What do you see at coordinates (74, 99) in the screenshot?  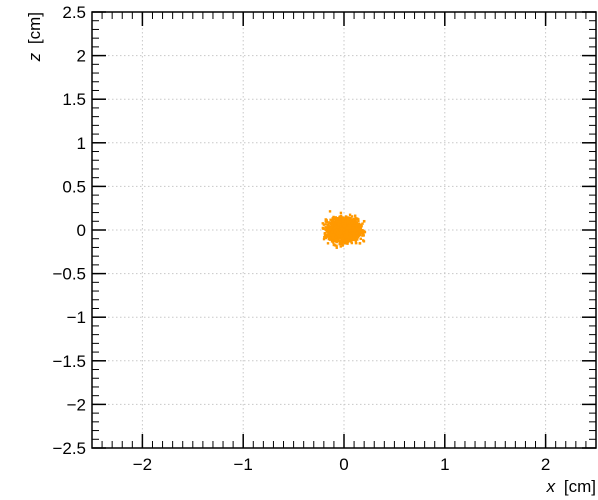 I see `y-tick-label: 1.5` at bounding box center [74, 99].